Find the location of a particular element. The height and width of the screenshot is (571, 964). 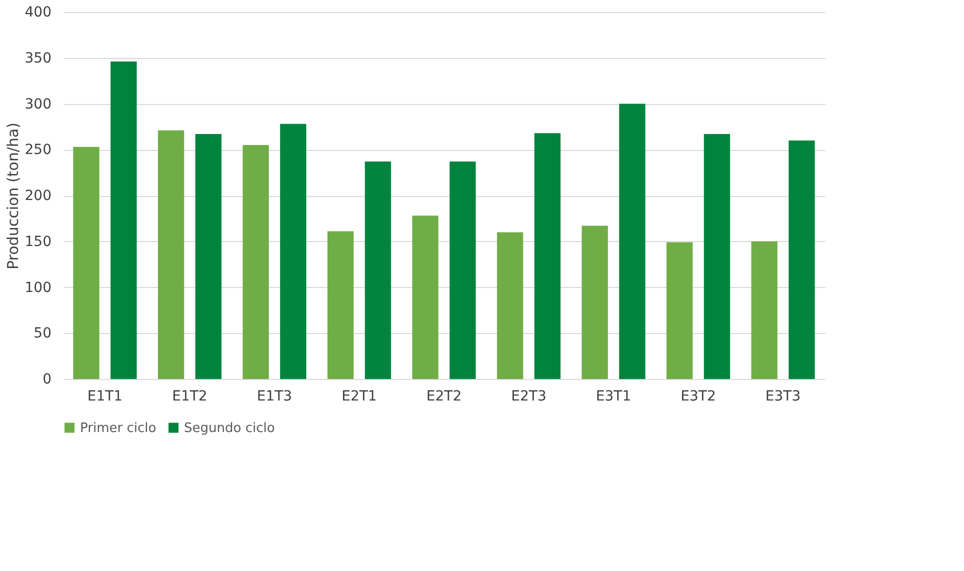

y-tick-label: 250 is located at coordinates (38, 150).